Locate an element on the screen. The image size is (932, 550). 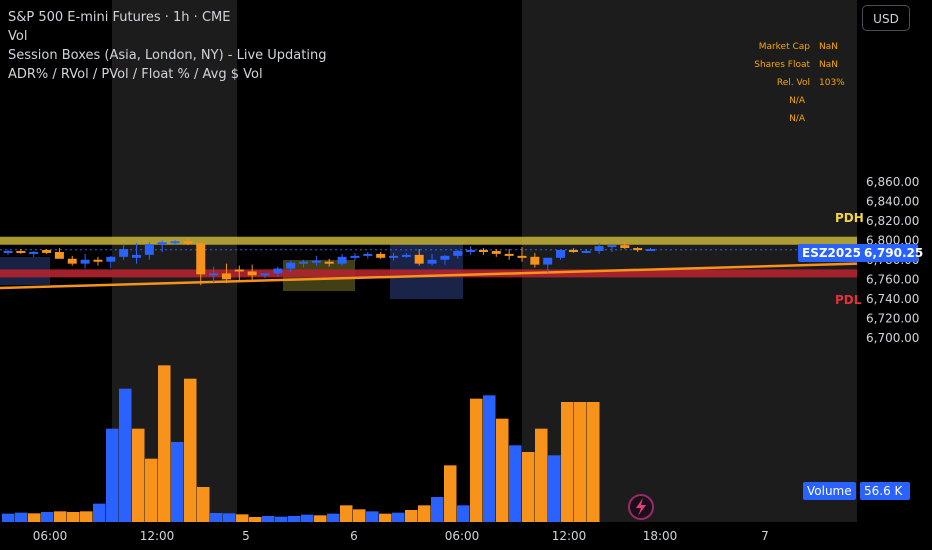
indicator-adr: ADR% / RVol / PVol / Float % / Avg $ Vol is located at coordinates (135, 74).